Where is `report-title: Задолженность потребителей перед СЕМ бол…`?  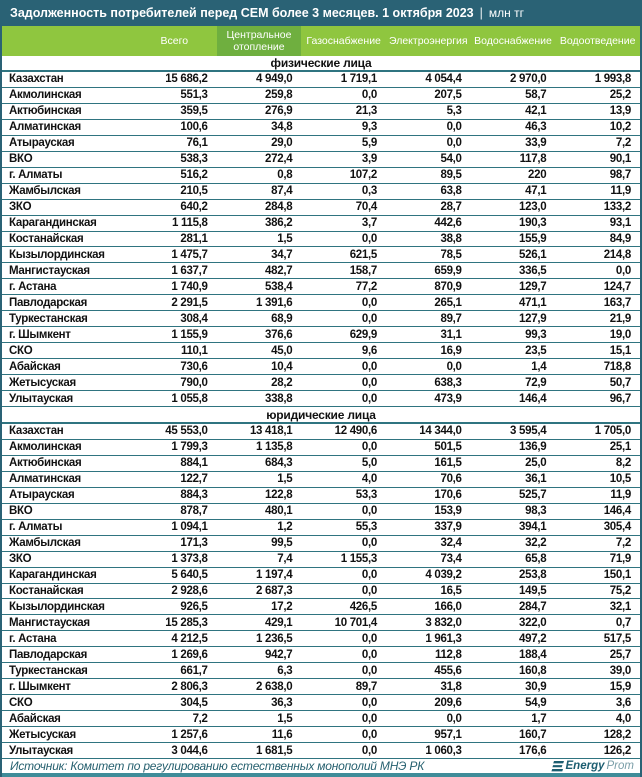 report-title: Задолженность потребителей перед СЕМ бол… is located at coordinates (242, 13).